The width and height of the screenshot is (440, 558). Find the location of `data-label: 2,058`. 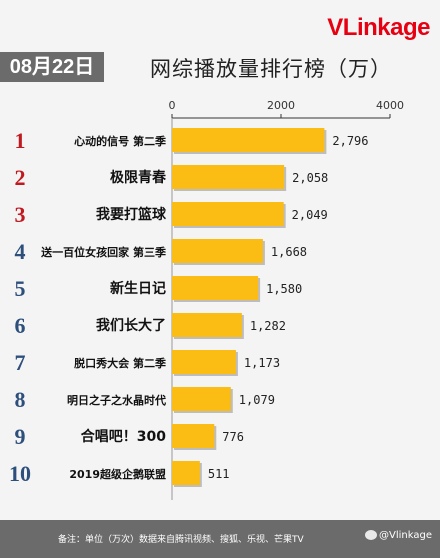

data-label: 2,058 is located at coordinates (310, 178).